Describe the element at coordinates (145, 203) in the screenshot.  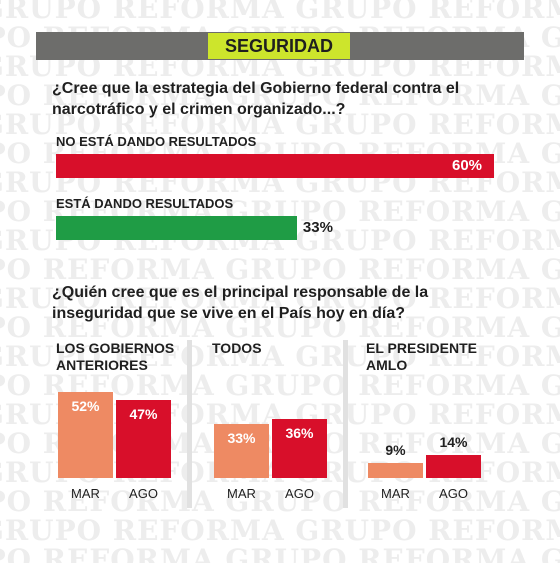
I see `bar-label-results: ESTÁ DANDO RESULTADOS` at that location.